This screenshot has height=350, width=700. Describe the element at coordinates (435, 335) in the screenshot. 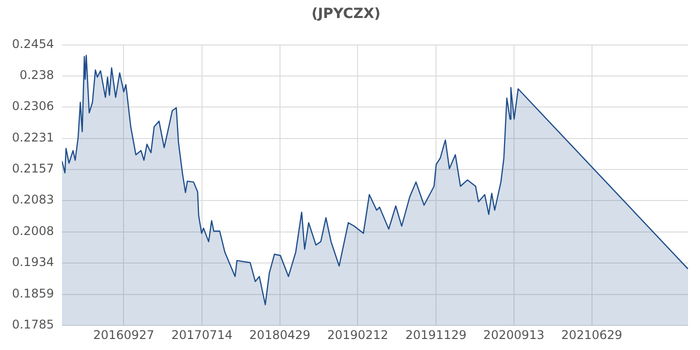

I see `x-tick-label: 20191129` at that location.